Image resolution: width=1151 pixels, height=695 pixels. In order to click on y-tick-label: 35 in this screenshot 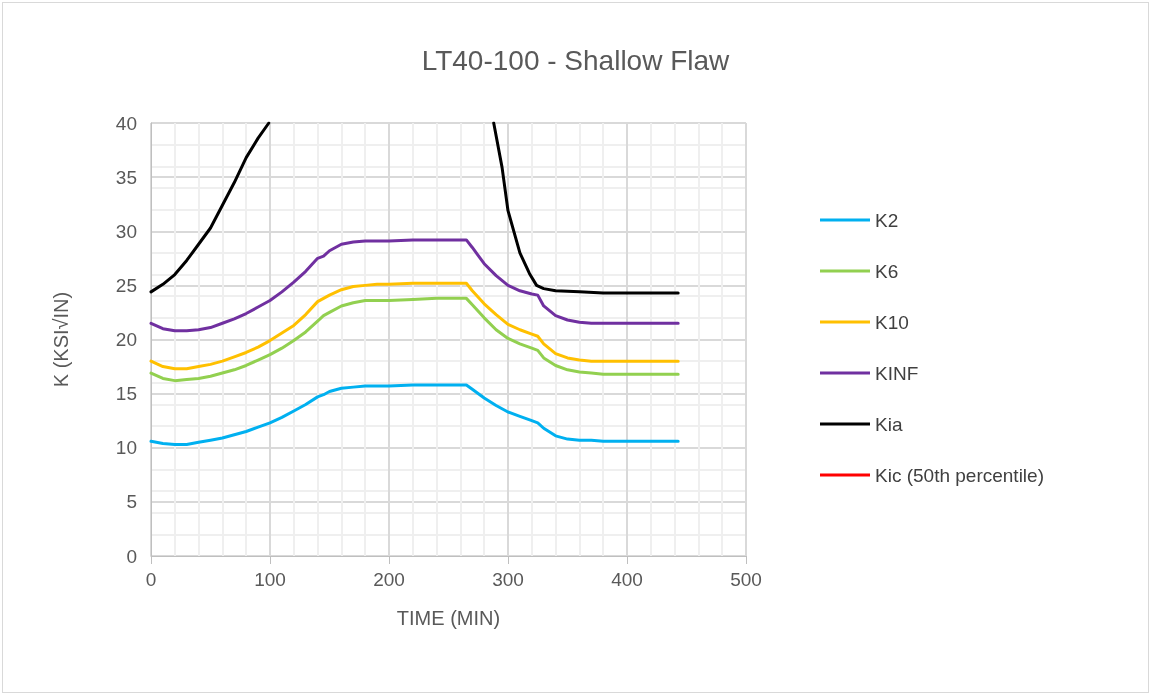, I will do `click(126, 177)`.